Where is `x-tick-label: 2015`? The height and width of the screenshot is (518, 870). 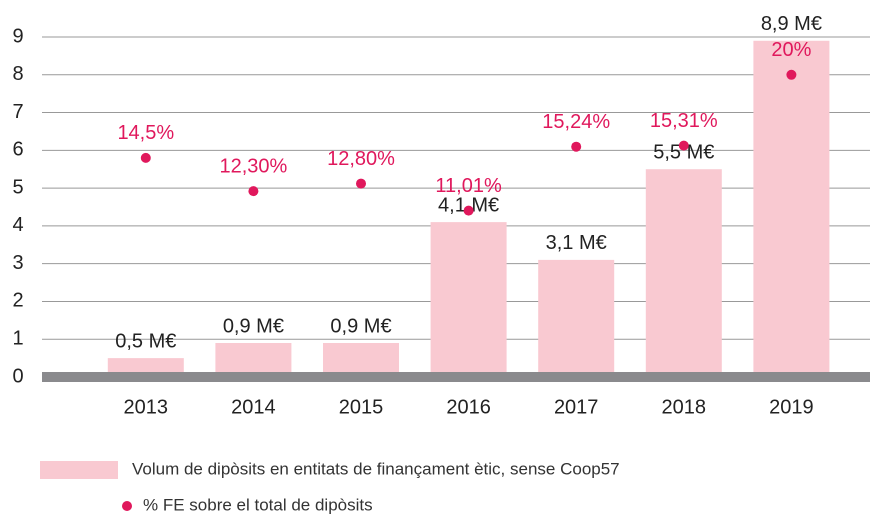 x-tick-label: 2015 is located at coordinates (361, 407).